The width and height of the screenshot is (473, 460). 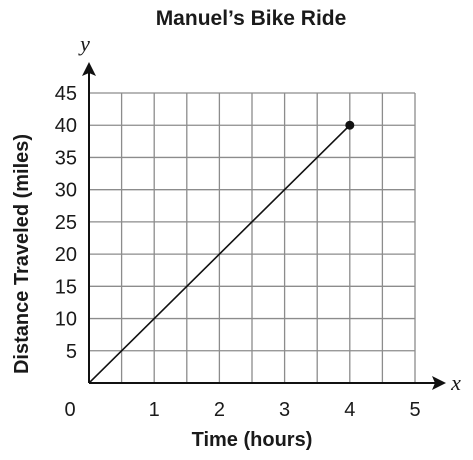 What do you see at coordinates (349, 410) in the screenshot?
I see `x-tick-label: 4` at bounding box center [349, 410].